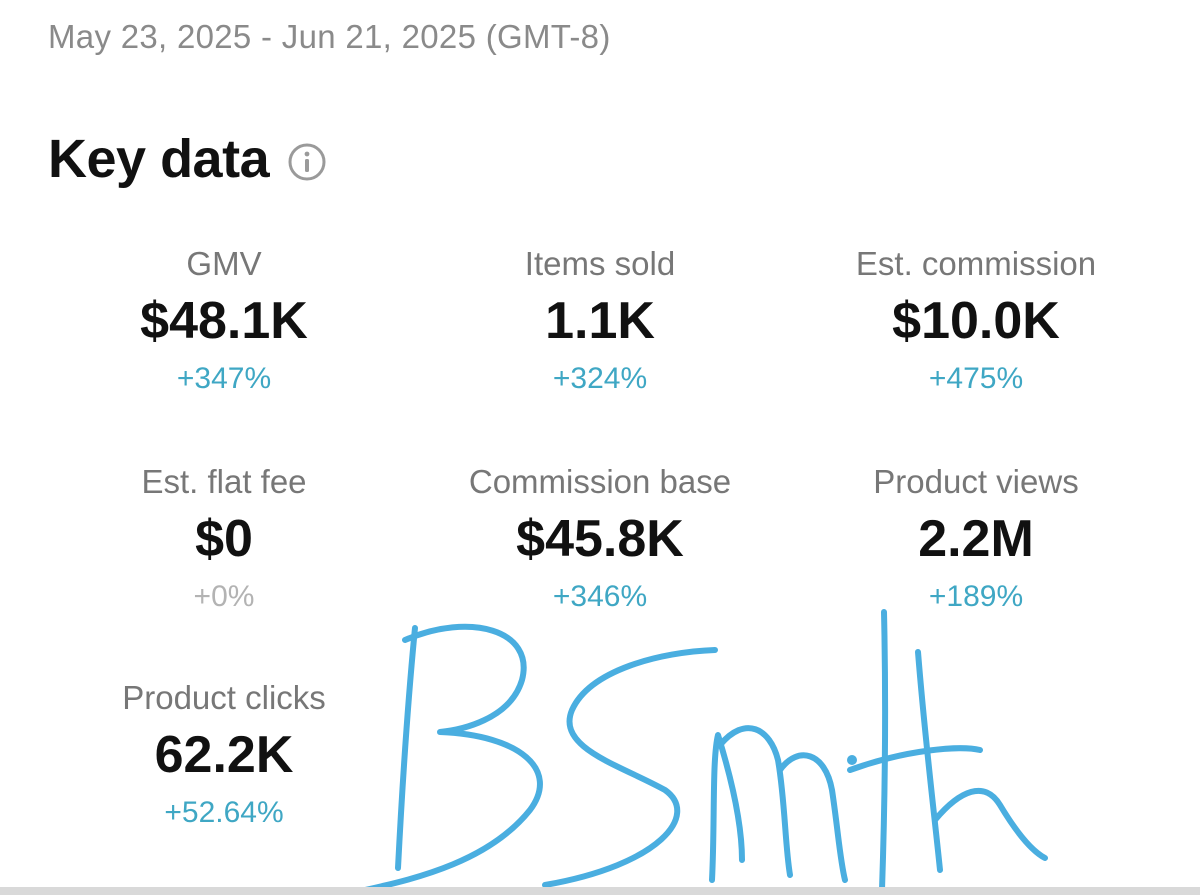 Image resolution: width=1200 pixels, height=895 pixels. Describe the element at coordinates (976, 596) in the screenshot. I see `metric-change: +189%` at that location.